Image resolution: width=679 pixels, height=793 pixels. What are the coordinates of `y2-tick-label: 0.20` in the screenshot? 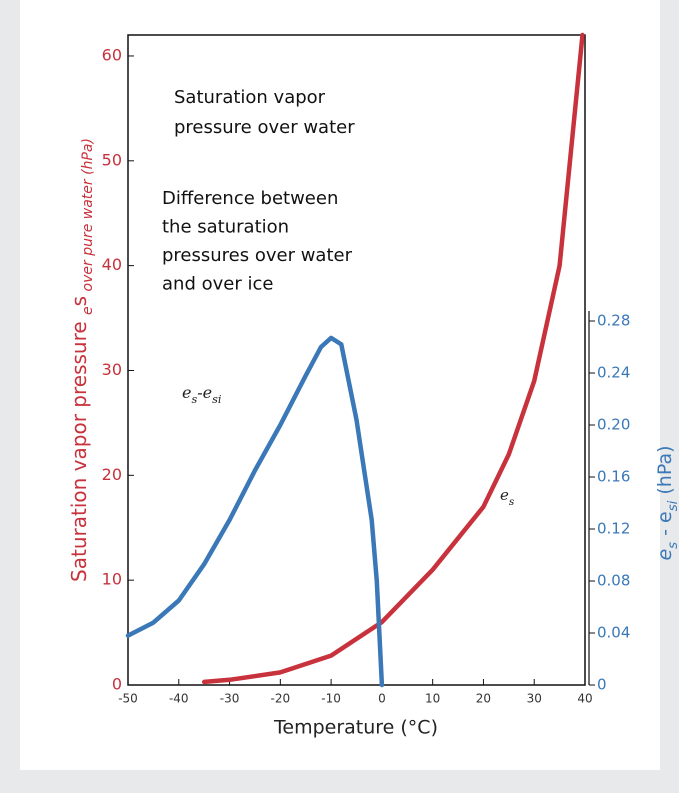 It's located at (613, 425).